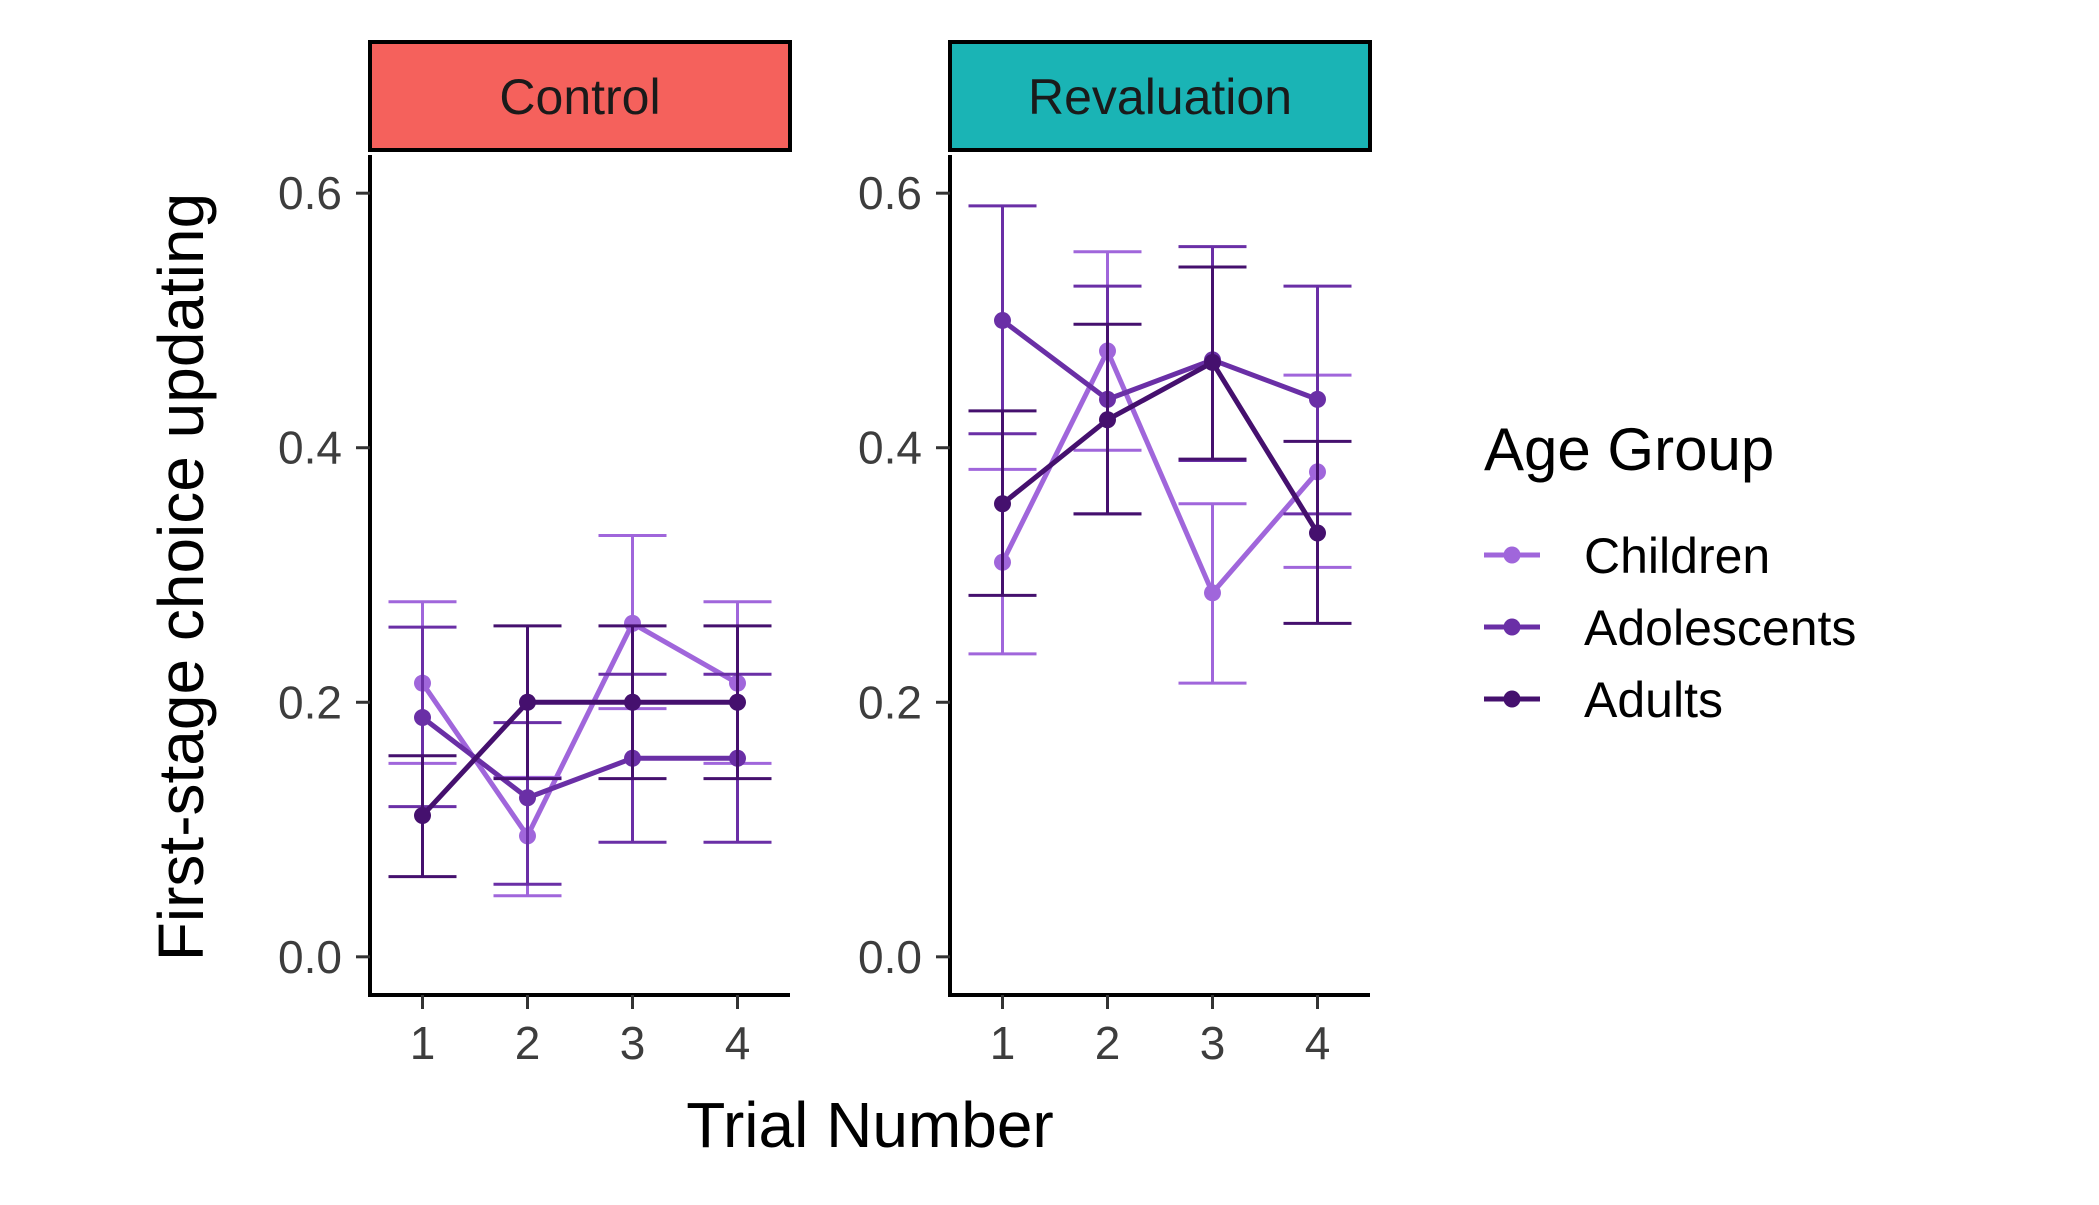 Image resolution: width=2099 pixels, height=1205 pixels. Describe the element at coordinates (890, 702) in the screenshot. I see `y-tick-label-revaluation: 0.2` at that location.